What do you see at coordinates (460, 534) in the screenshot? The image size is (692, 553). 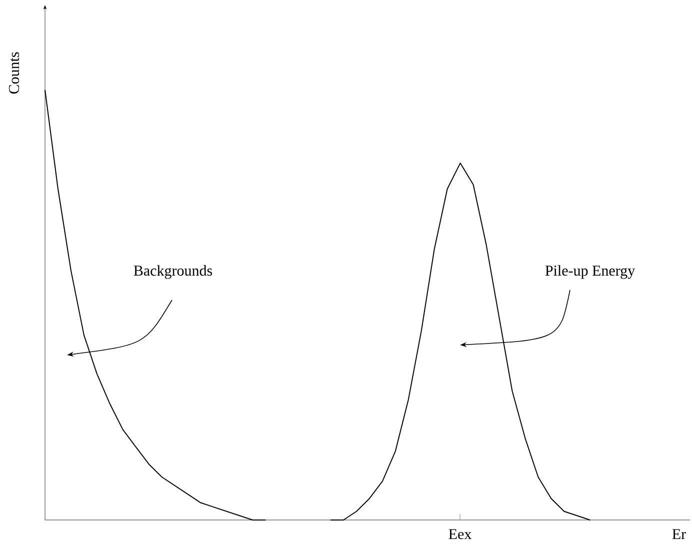 I see `text: Eex` at bounding box center [460, 534].